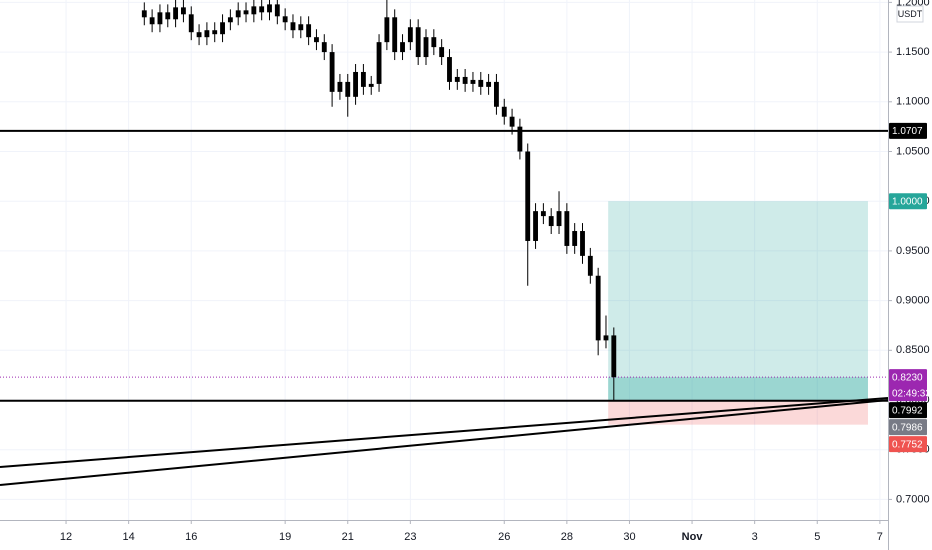 The width and height of the screenshot is (932, 550). I want to click on currency-badge, so click(910, 14).